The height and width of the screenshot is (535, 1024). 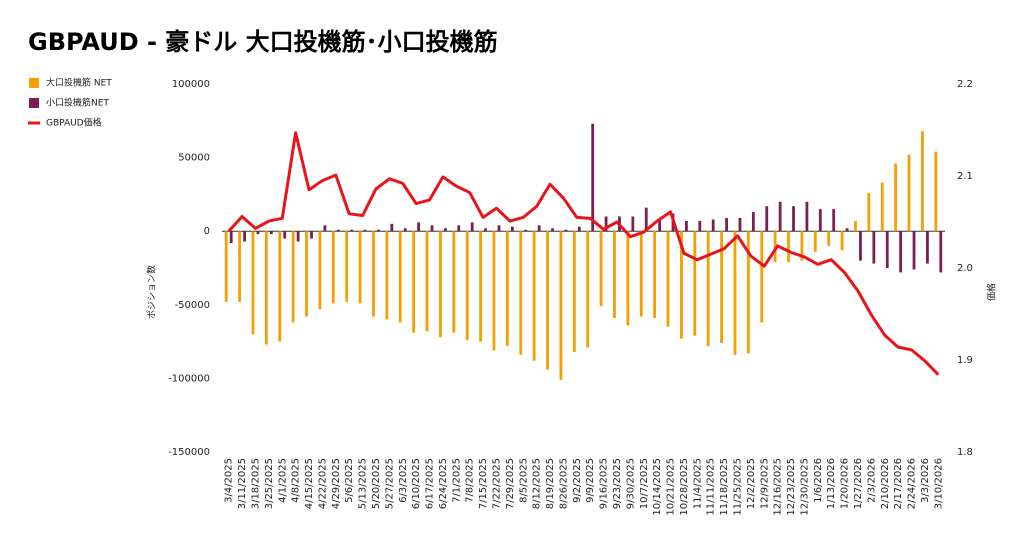 What do you see at coordinates (617, 483) in the screenshot?
I see `x-tick-label: 9/23/2025` at bounding box center [617, 483].